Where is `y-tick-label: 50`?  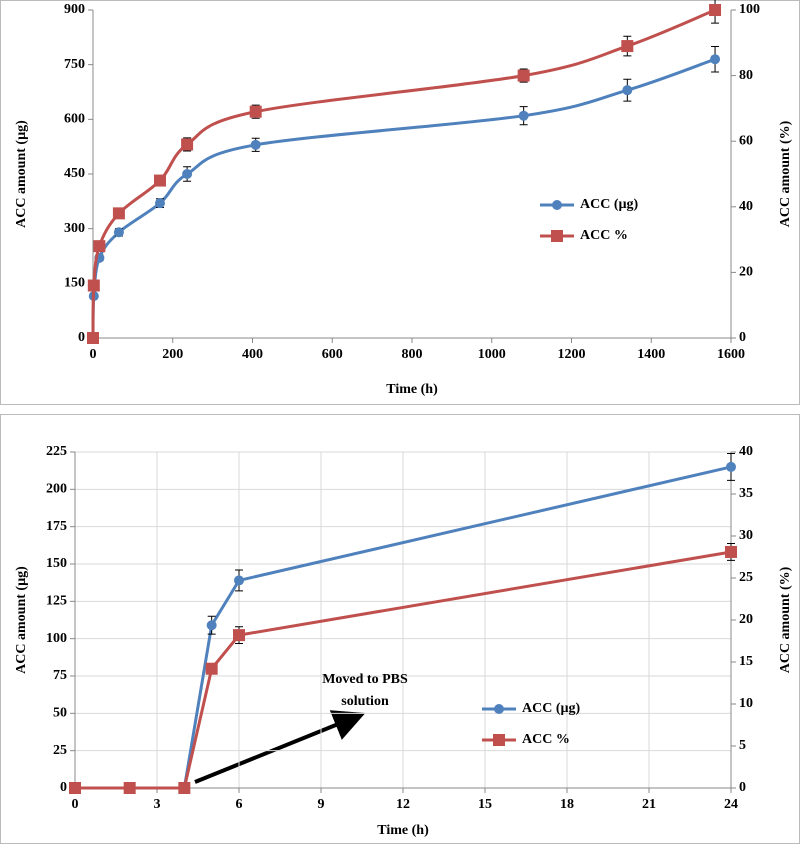
y-tick-label: 50 is located at coordinates (60, 713).